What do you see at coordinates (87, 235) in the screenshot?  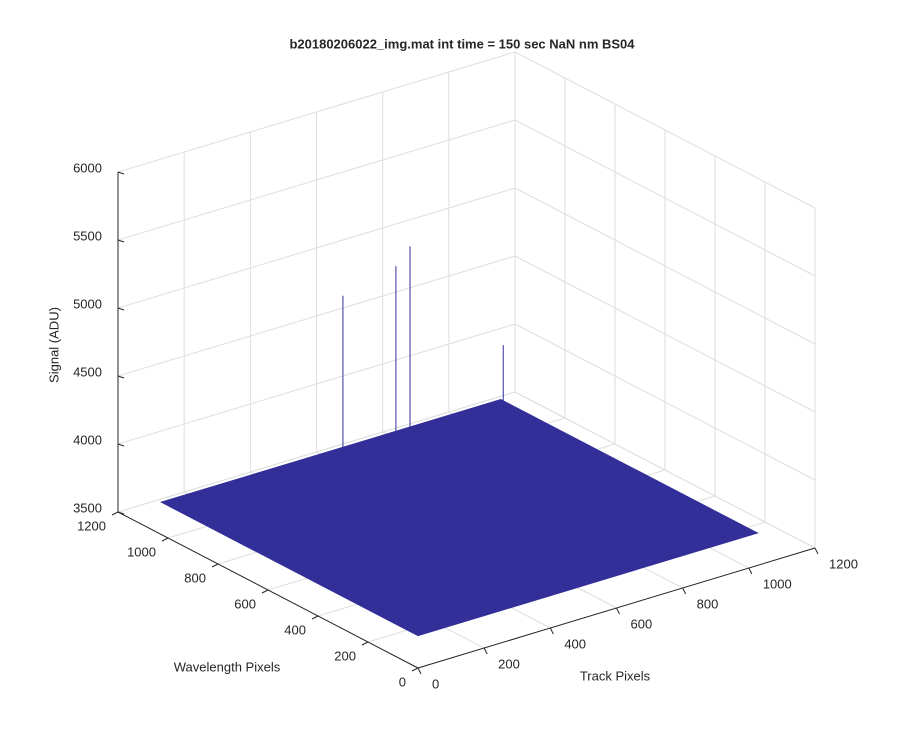 I see `z-tick-label: 5500` at bounding box center [87, 235].